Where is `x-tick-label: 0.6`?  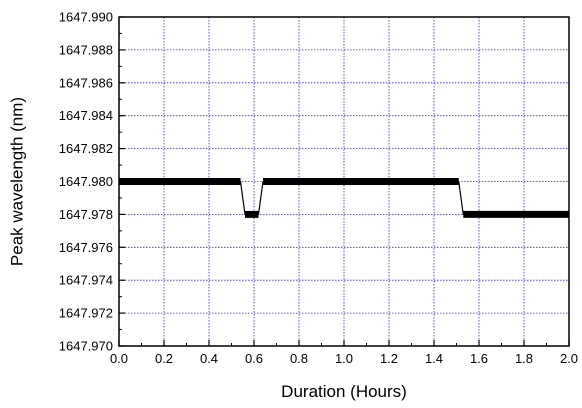
x-tick-label: 0.6 is located at coordinates (254, 358).